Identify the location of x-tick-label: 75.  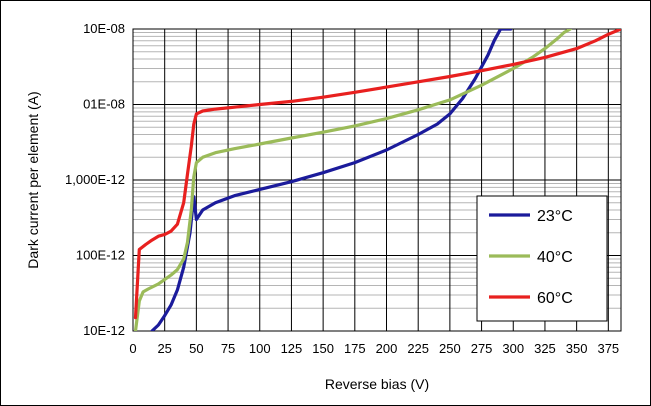
(228, 348).